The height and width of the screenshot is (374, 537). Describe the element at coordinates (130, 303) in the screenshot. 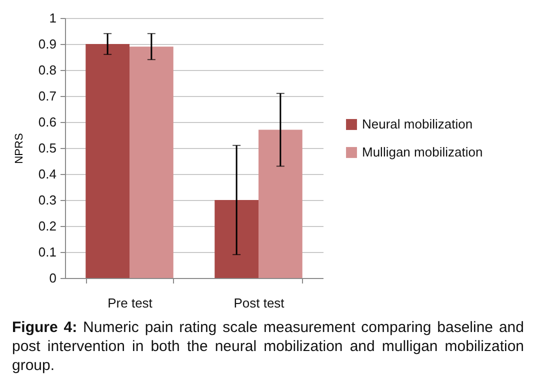

I see `x-tick-label: Pre test` at that location.